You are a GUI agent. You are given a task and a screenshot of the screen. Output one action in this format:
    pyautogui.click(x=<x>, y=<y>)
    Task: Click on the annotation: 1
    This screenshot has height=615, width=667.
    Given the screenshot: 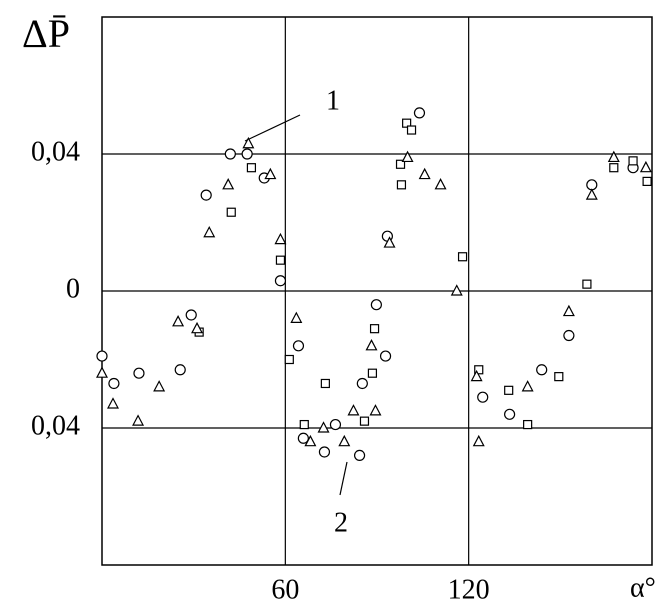 What is the action you would take?
    pyautogui.click(x=333, y=100)
    